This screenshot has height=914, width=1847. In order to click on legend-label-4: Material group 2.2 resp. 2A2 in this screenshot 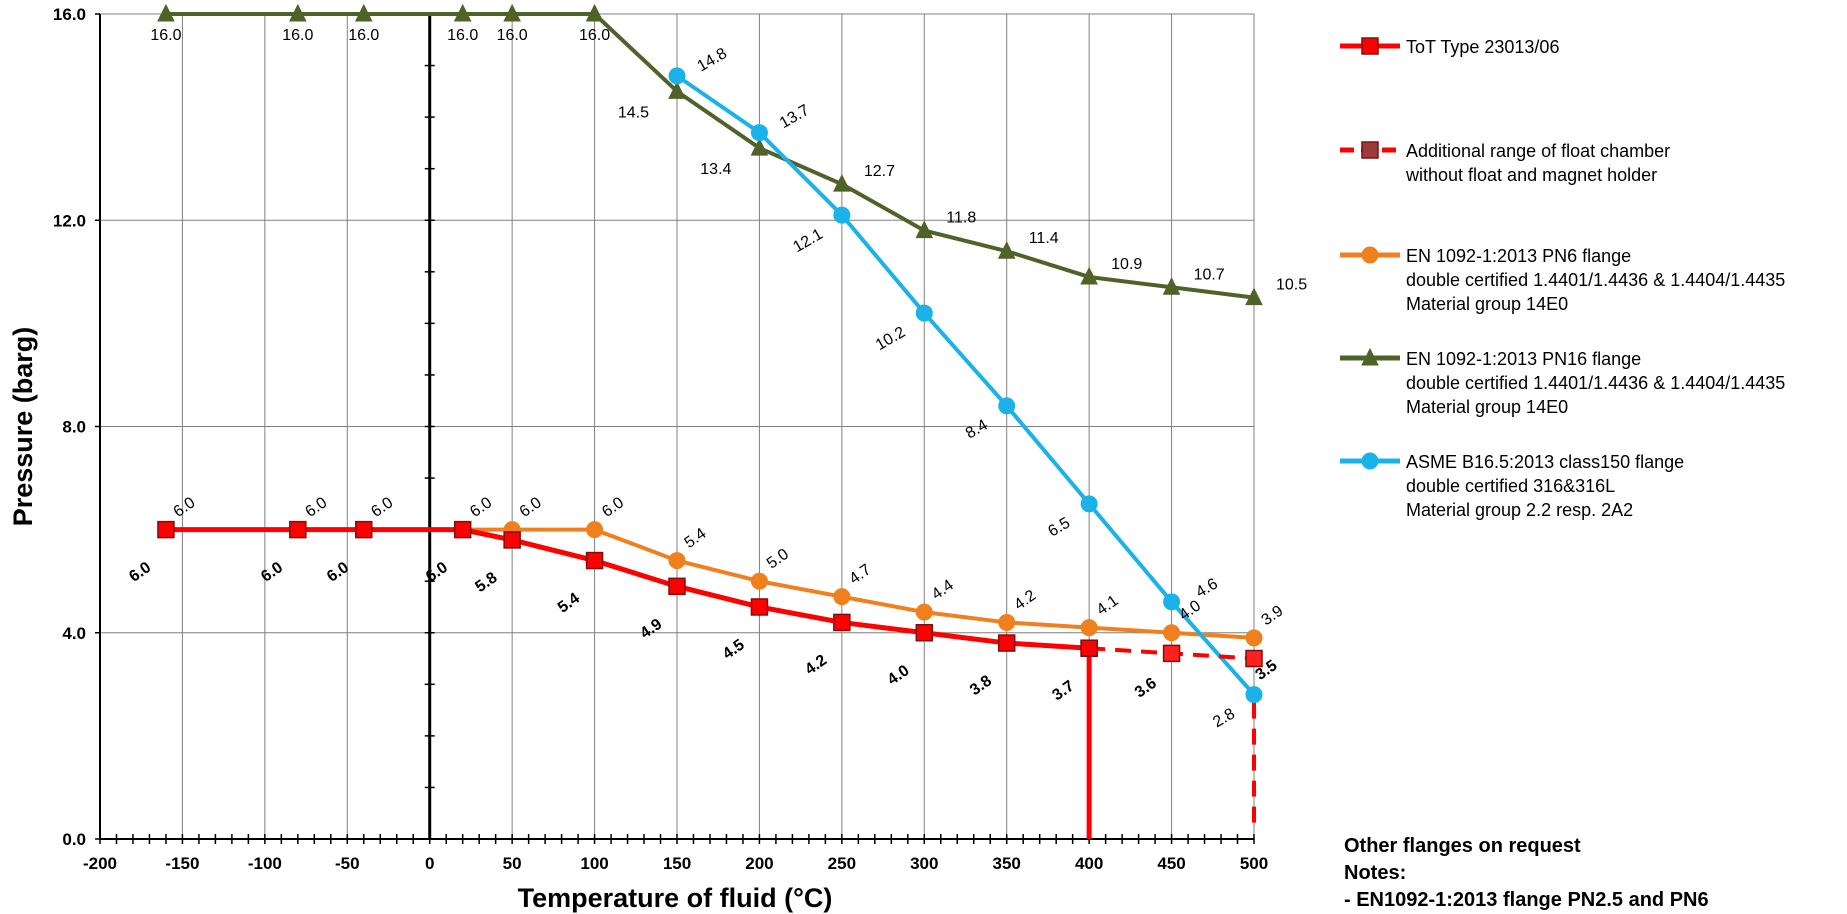, I will do `click(1519, 510)`.